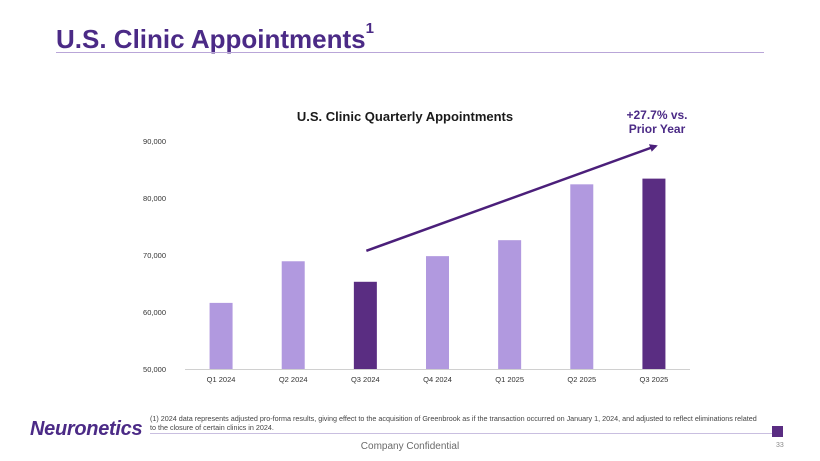 This screenshot has height=461, width=820. I want to click on page-title: U.S. Clinic Appointments1, so click(215, 37).